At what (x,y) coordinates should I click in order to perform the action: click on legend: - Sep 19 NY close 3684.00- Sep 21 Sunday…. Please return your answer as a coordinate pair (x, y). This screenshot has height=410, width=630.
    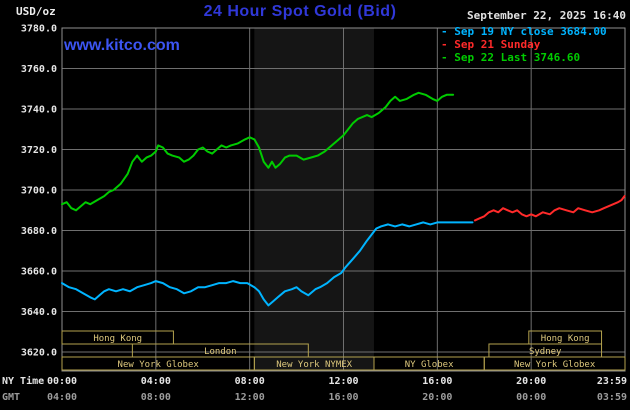
    Looking at the image, I should click on (524, 44).